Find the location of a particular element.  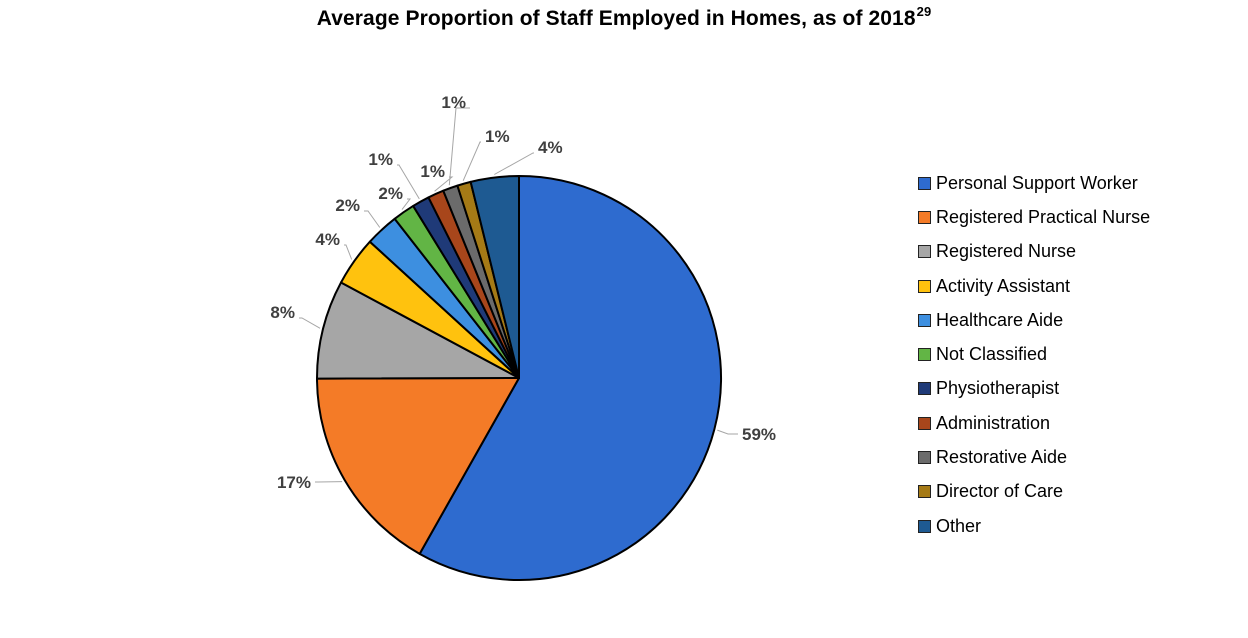

legend-item: Activity Assistant is located at coordinates (1034, 286).